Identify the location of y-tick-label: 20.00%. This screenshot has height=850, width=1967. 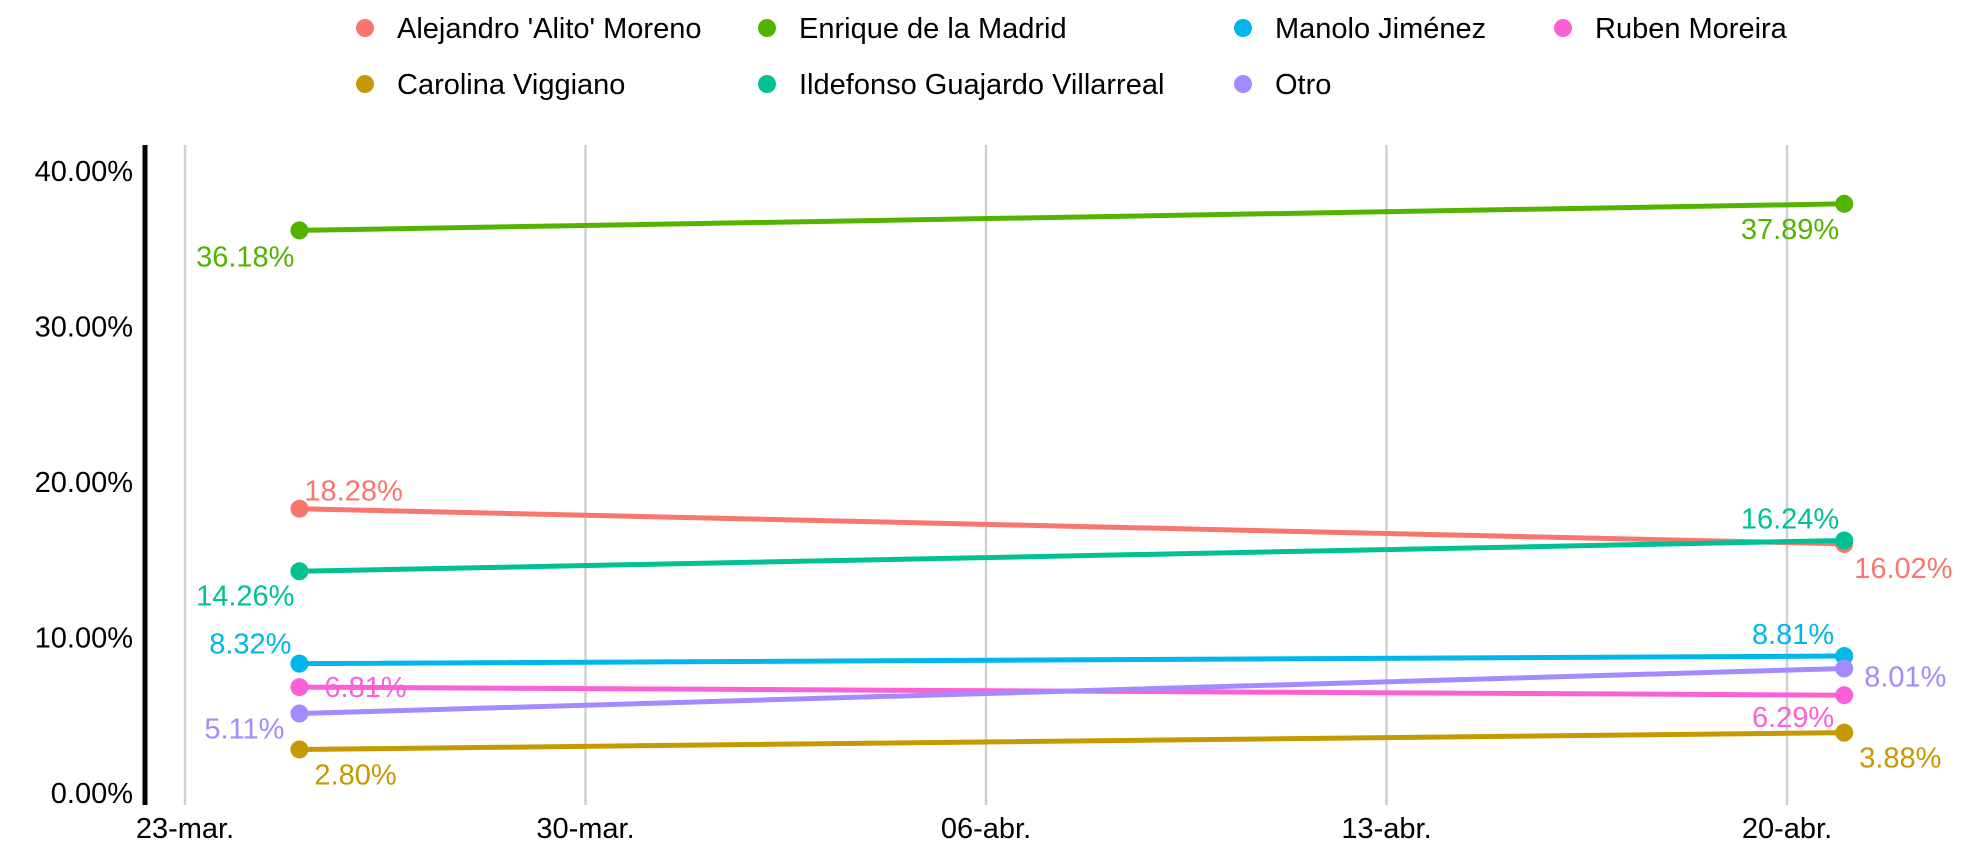
(84, 483).